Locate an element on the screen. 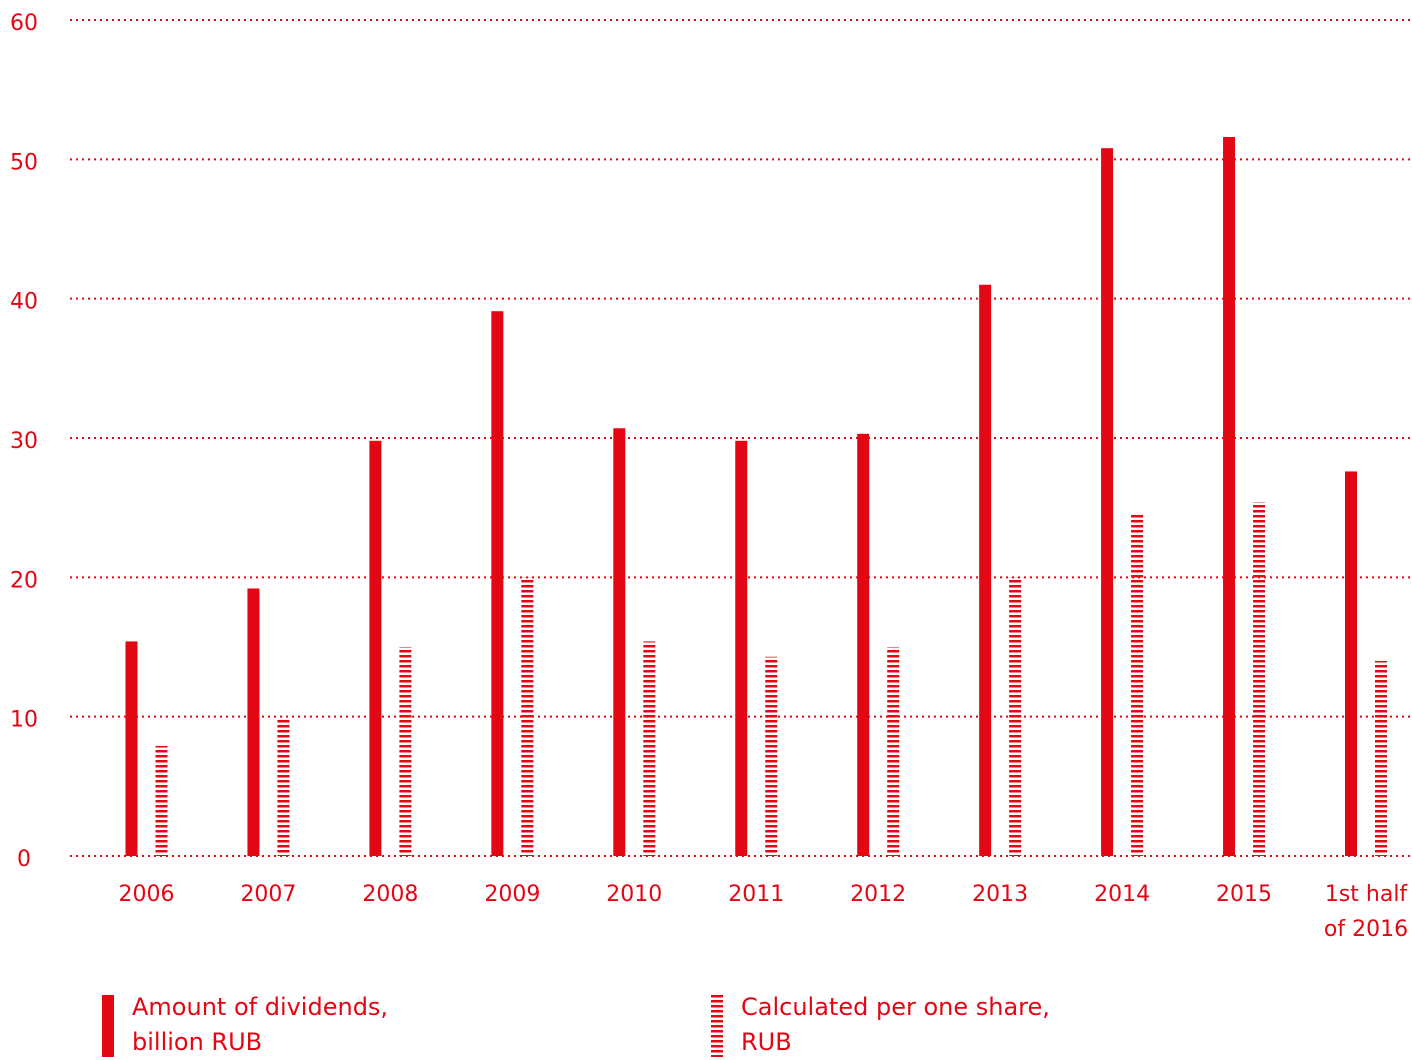 This screenshot has height=1060, width=1412. x-tick-label-line: 2012 is located at coordinates (878, 894).